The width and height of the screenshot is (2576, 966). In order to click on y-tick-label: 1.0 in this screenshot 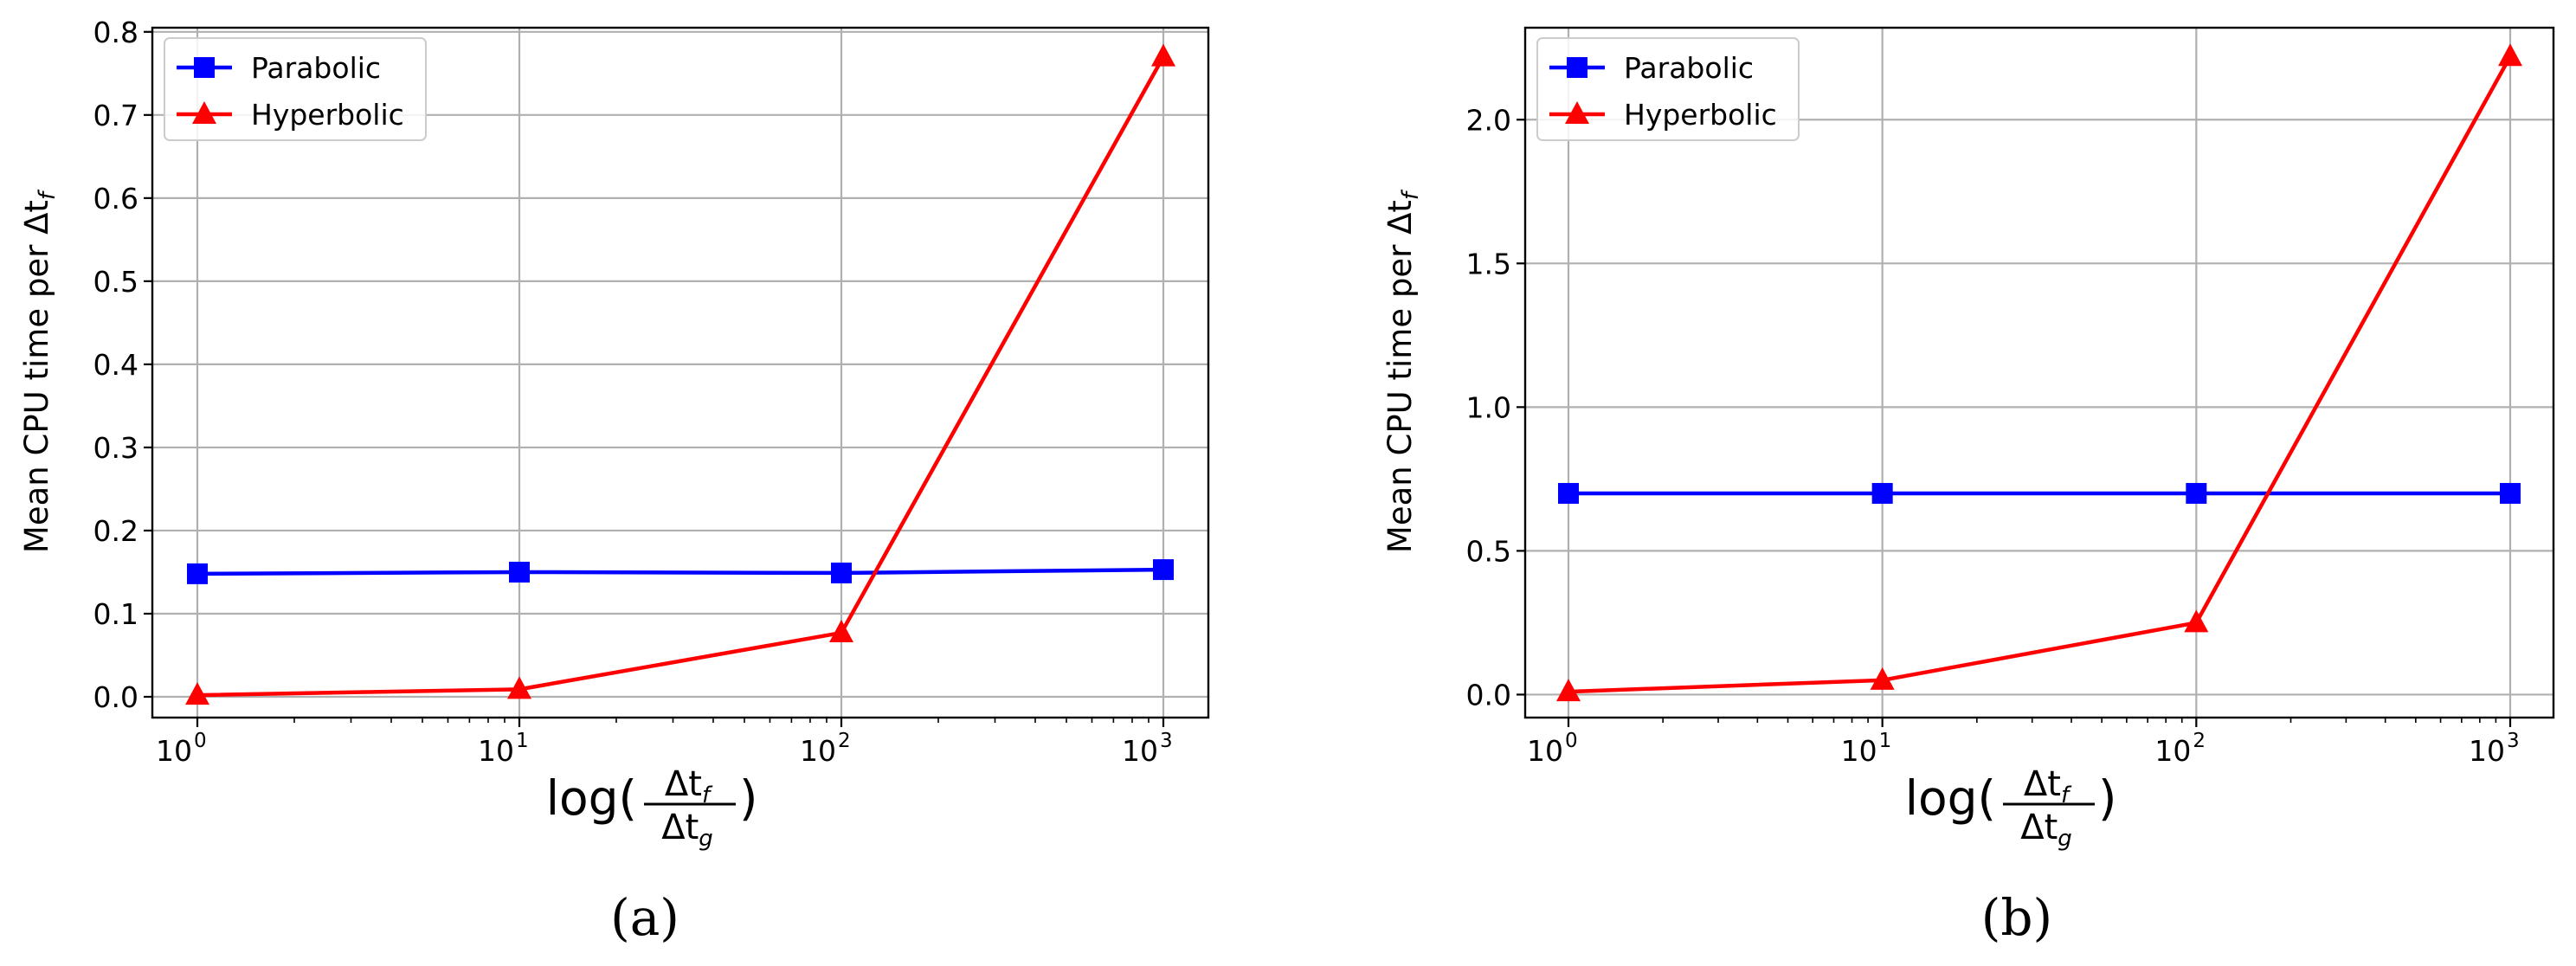, I will do `click(1488, 407)`.